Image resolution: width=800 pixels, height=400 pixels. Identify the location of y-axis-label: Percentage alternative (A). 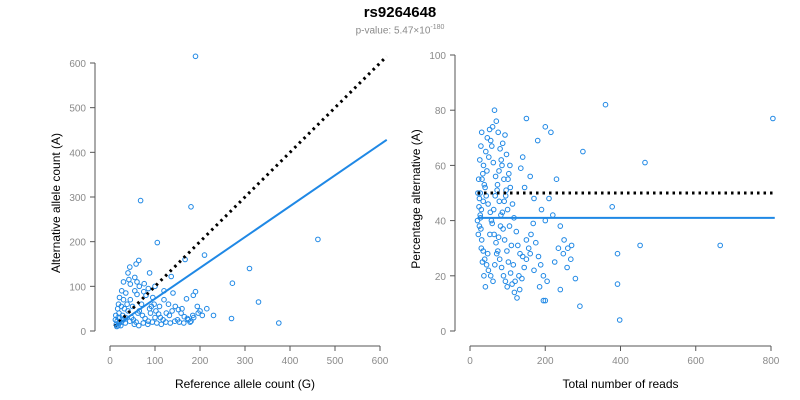
(416, 198).